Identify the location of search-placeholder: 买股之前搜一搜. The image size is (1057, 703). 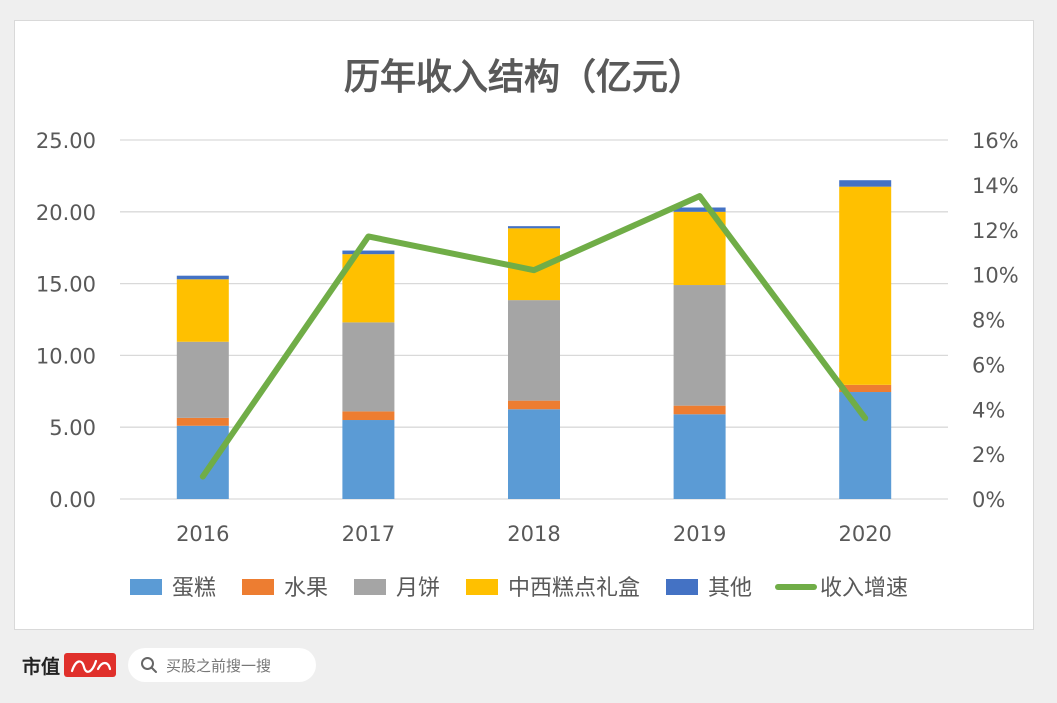
(219, 665).